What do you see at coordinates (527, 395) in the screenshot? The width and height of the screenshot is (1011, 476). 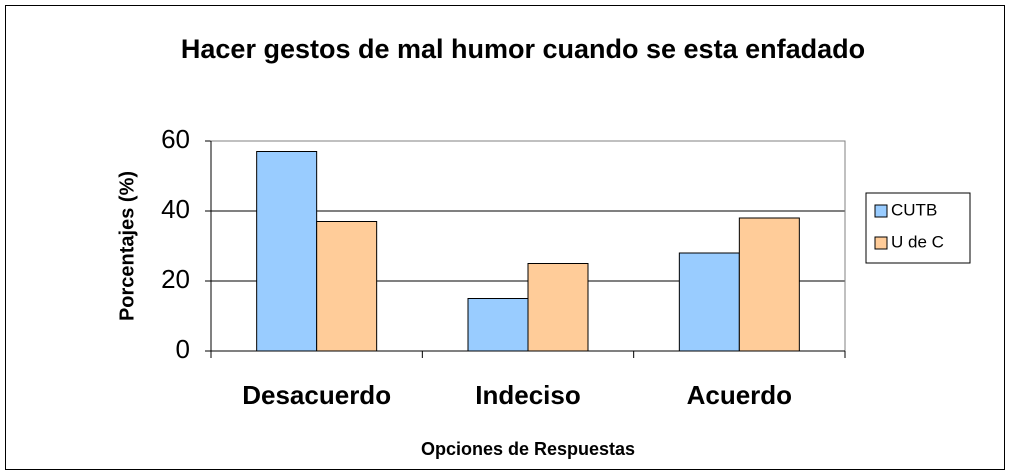 I see `x-tick-label: Indeciso` at bounding box center [527, 395].